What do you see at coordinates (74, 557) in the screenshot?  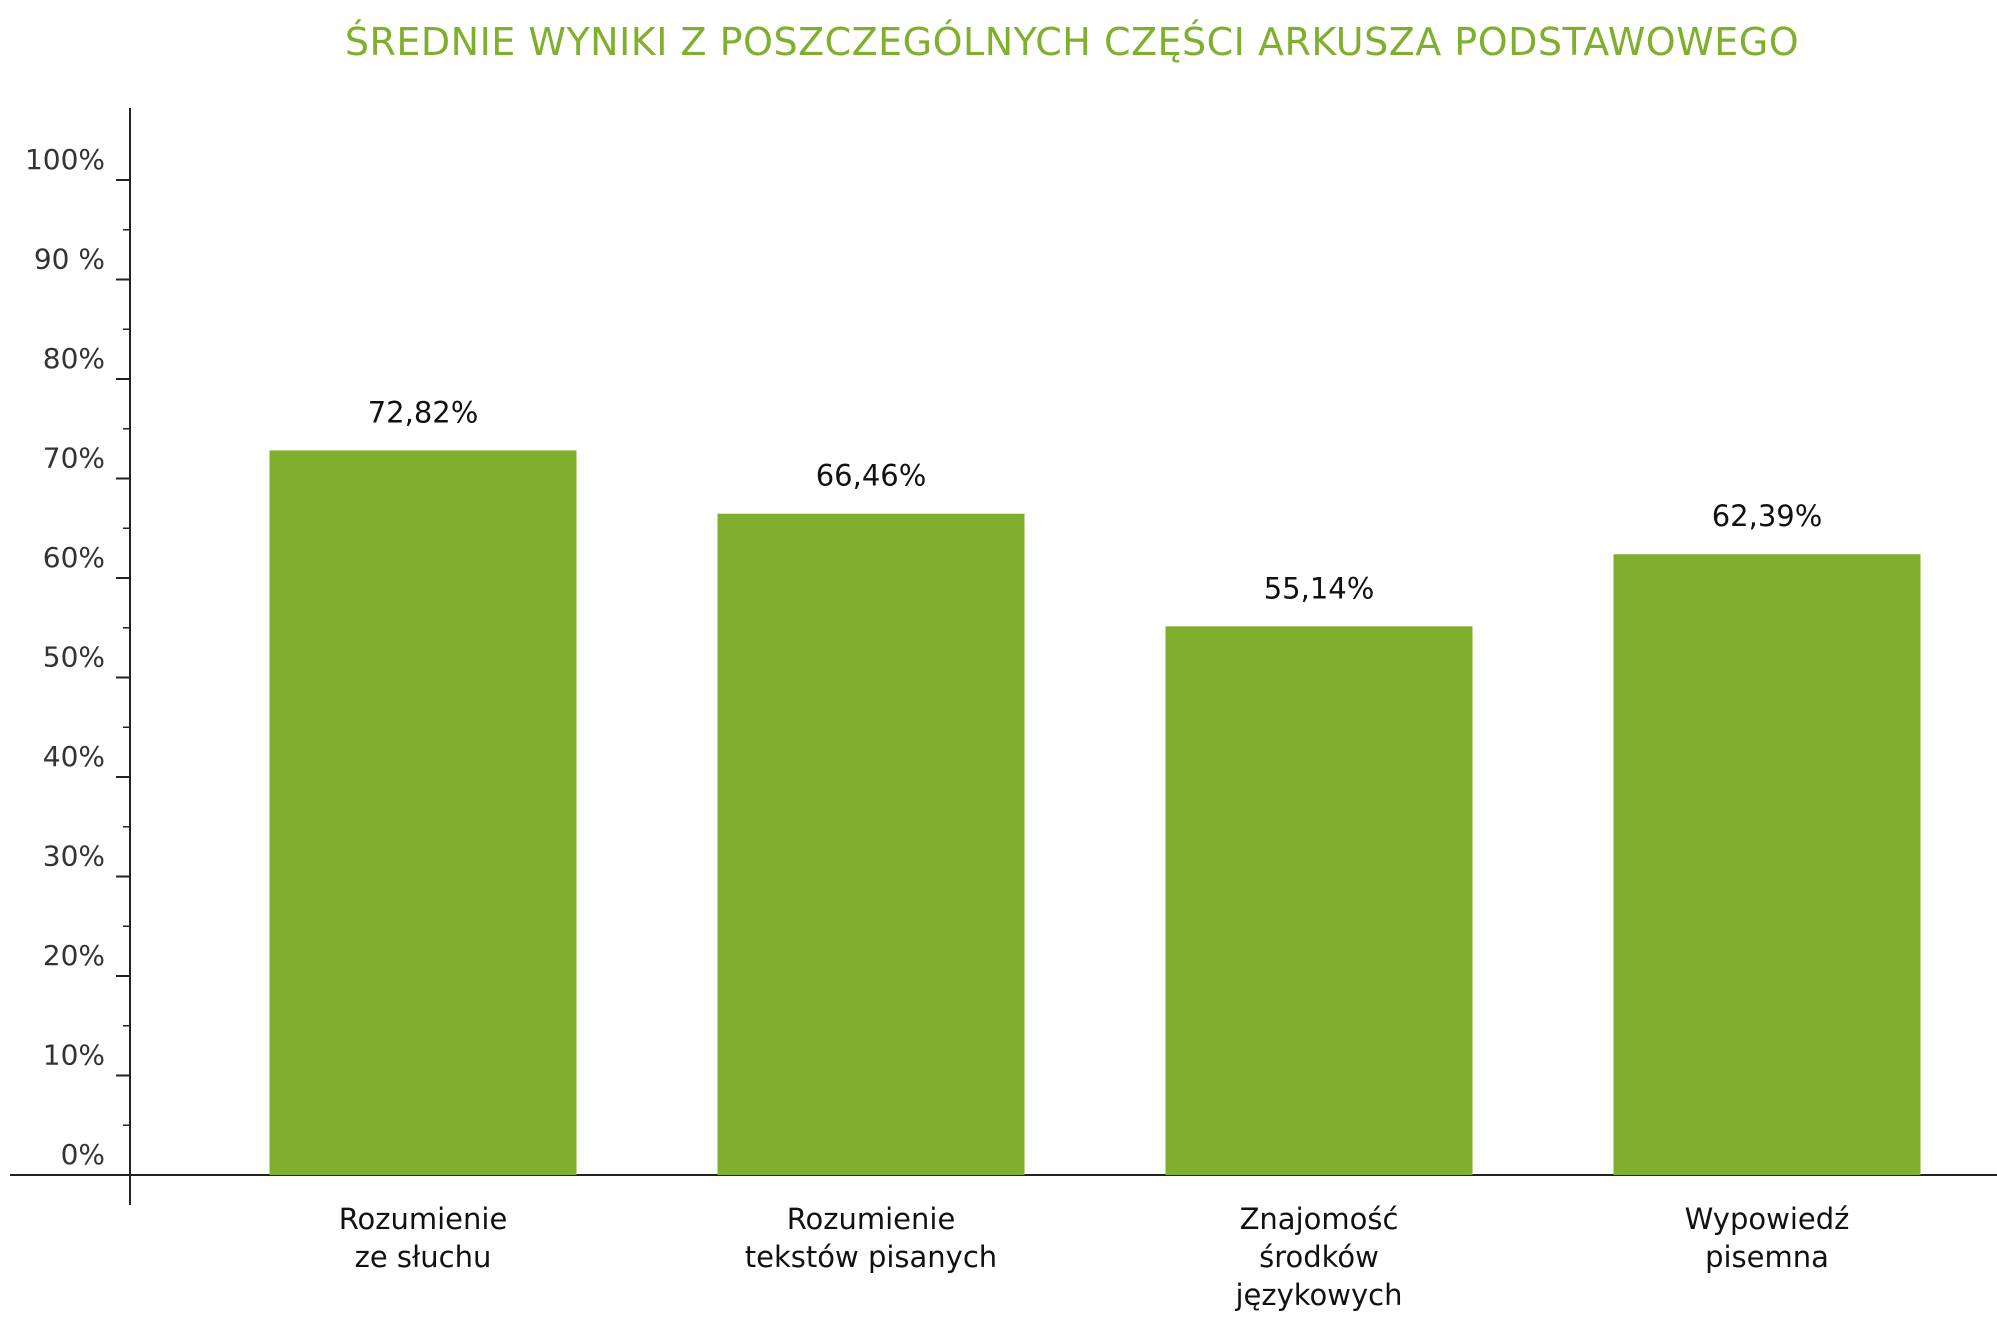 I see `y-tick-label: 60%` at bounding box center [74, 557].